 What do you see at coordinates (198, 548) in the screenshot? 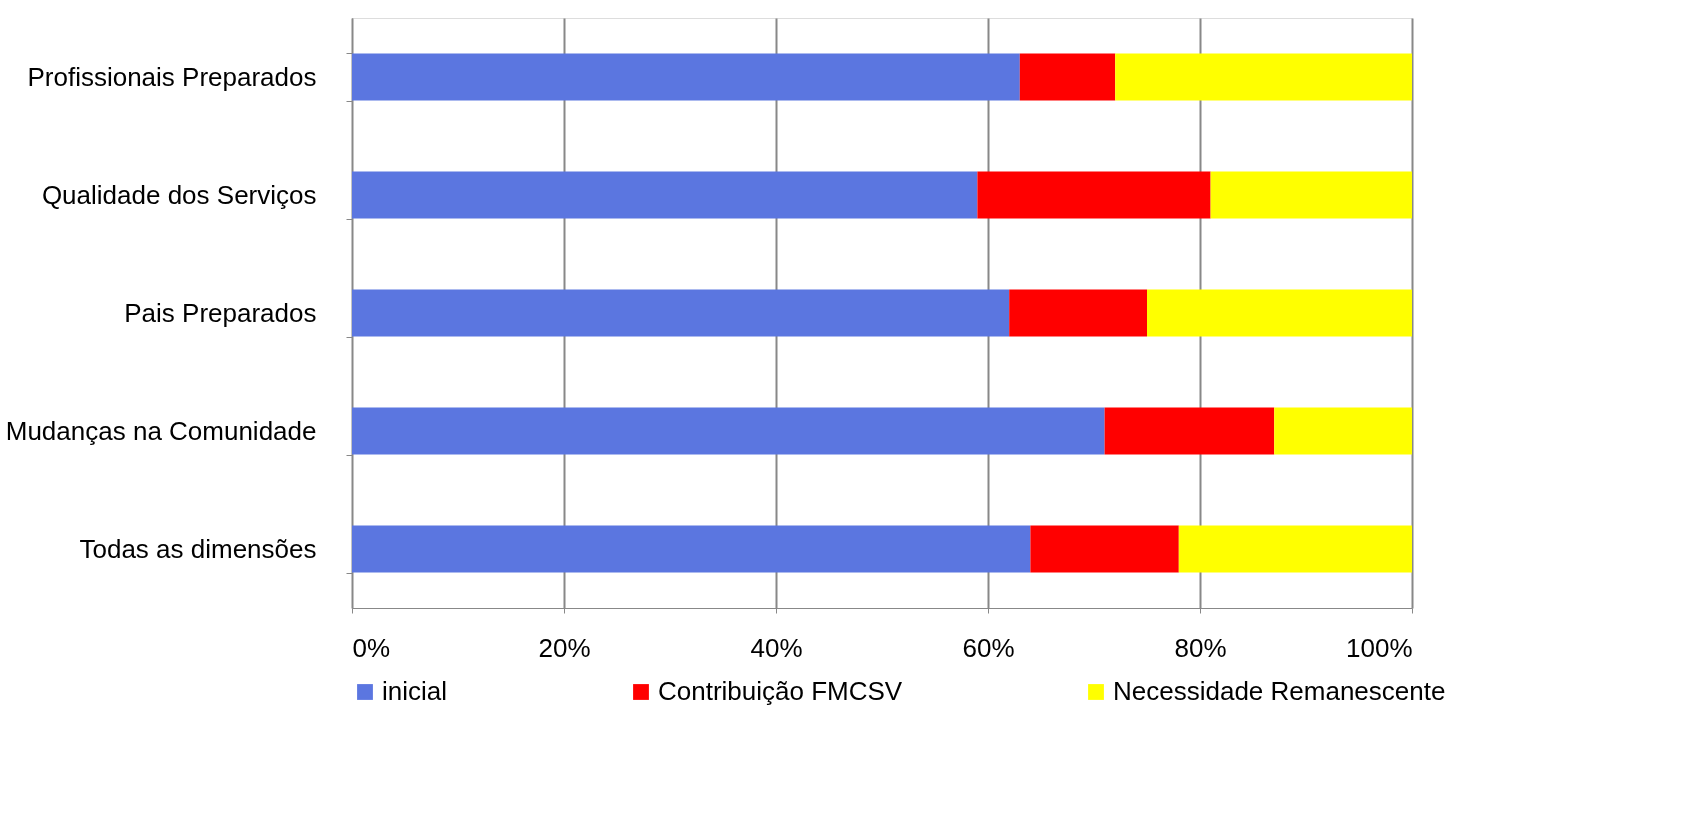
I see `y-tick-label: Todas as dimensões` at bounding box center [198, 548].